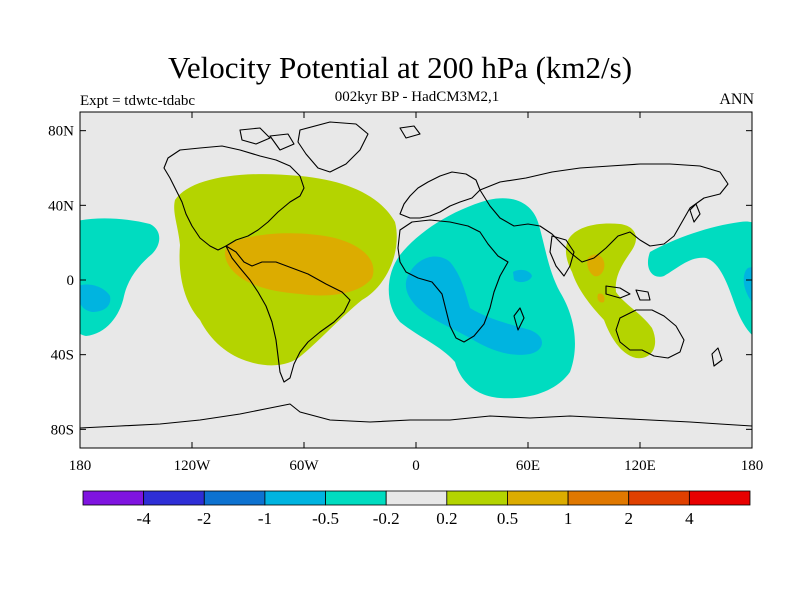  Describe the element at coordinates (528, 466) in the screenshot. I see `x-tick-label: 60E` at that location.